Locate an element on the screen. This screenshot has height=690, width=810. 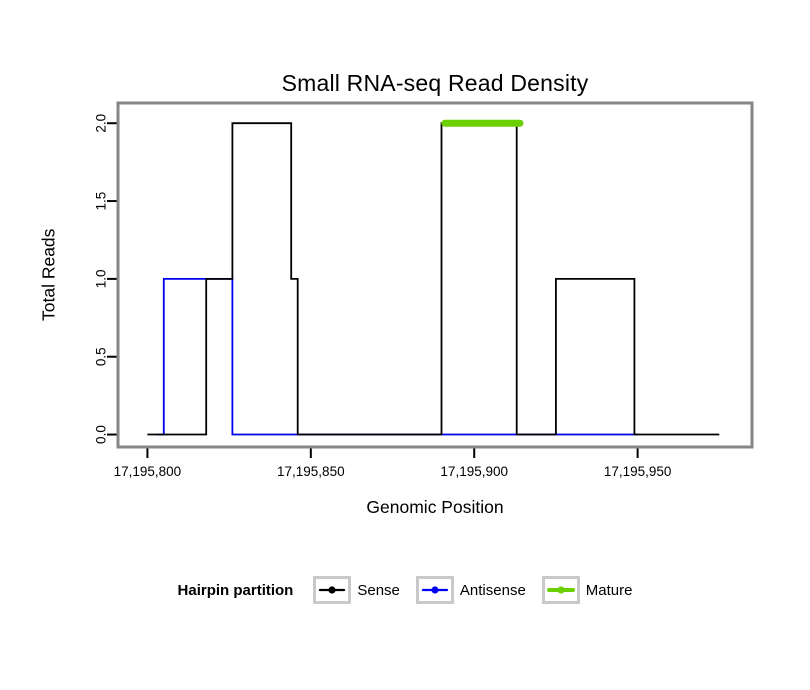
y-tick-label: 0.0 is located at coordinates (101, 434).